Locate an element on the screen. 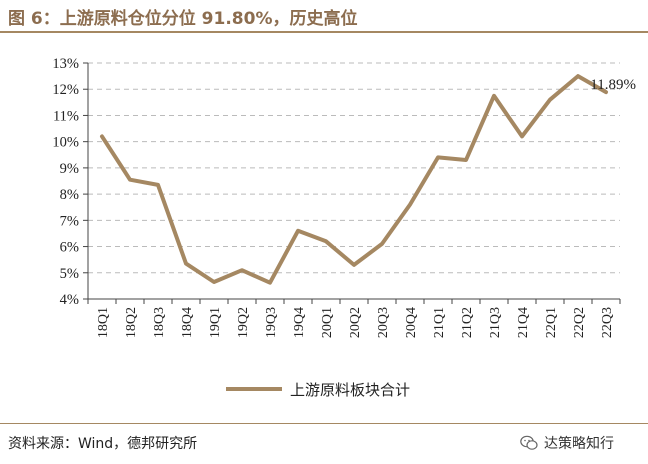  y-tick-label: 6% is located at coordinates (69, 248).